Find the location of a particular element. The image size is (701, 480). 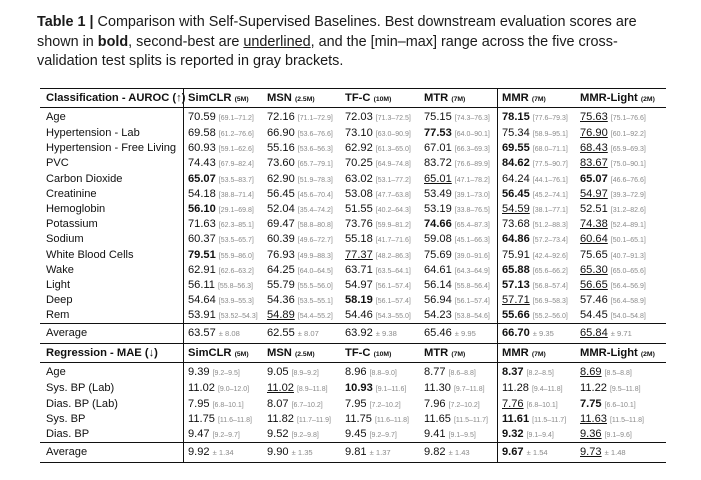

score-value: 9.45 is located at coordinates (356, 434).